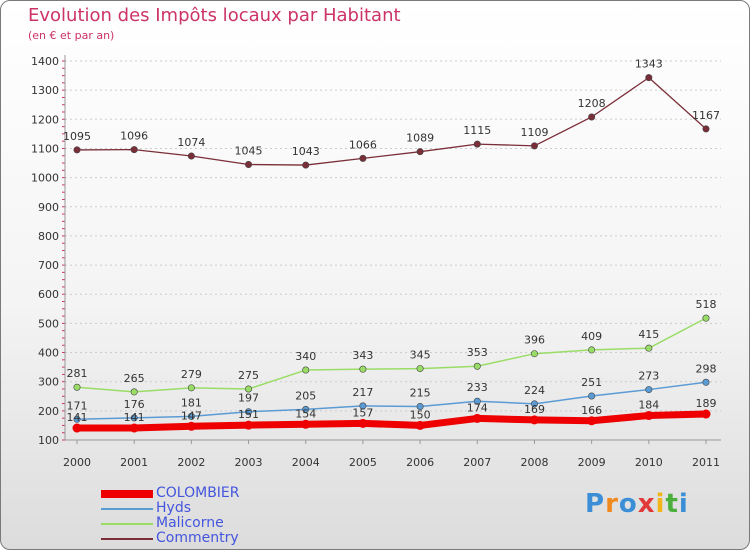  What do you see at coordinates (45, 148) in the screenshot?
I see `y-tick-label: 1100` at bounding box center [45, 148].